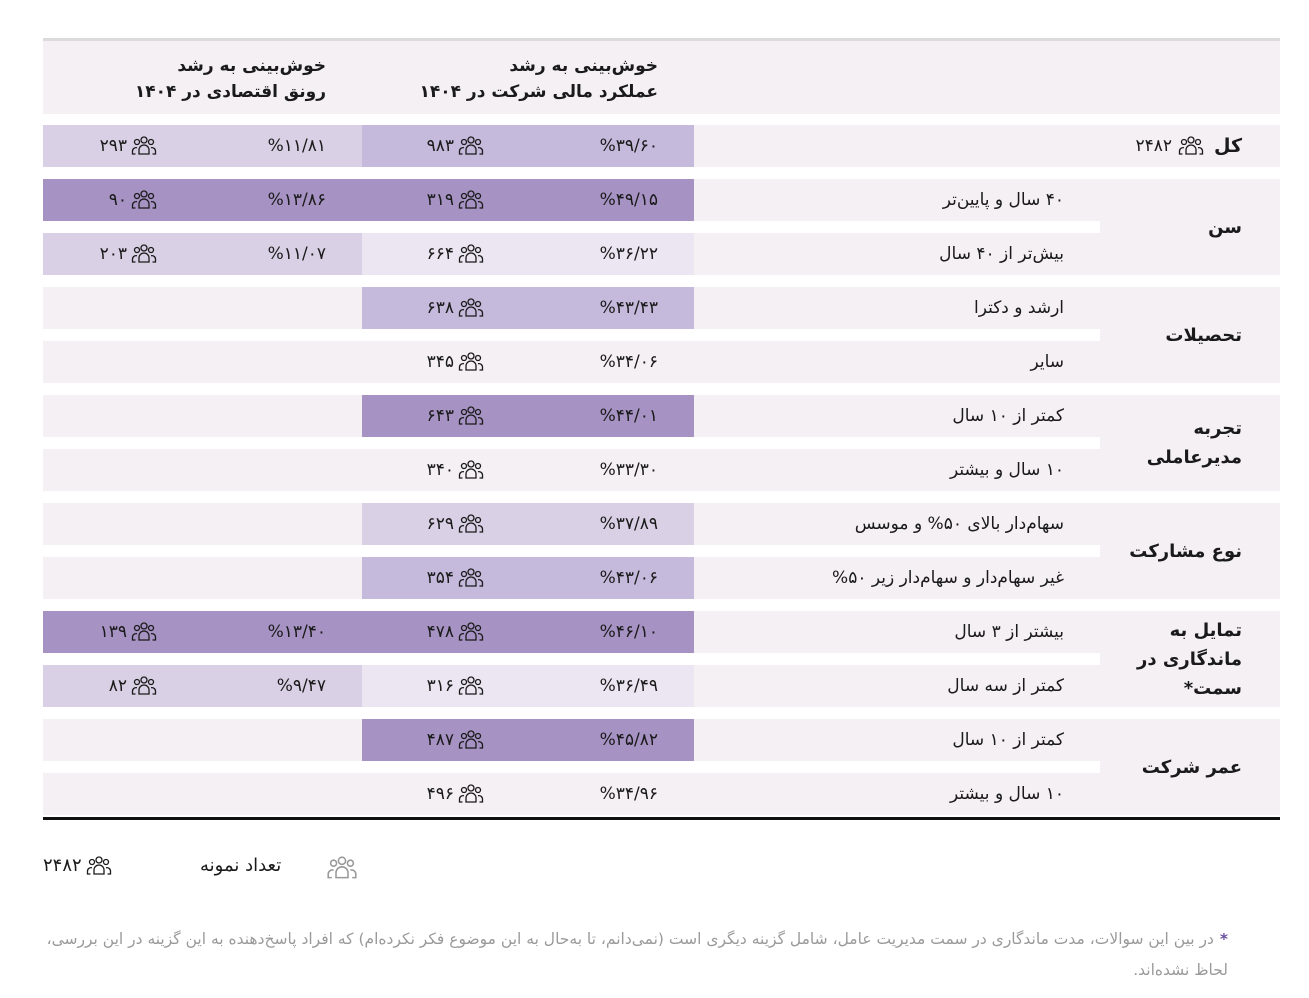 The image size is (1309, 998). What do you see at coordinates (230, 79) in the screenshot?
I see `header-economy-growth: خوش‌بینی به رشد رونق اقتصادی در ۱۴۰۴` at bounding box center [230, 79].